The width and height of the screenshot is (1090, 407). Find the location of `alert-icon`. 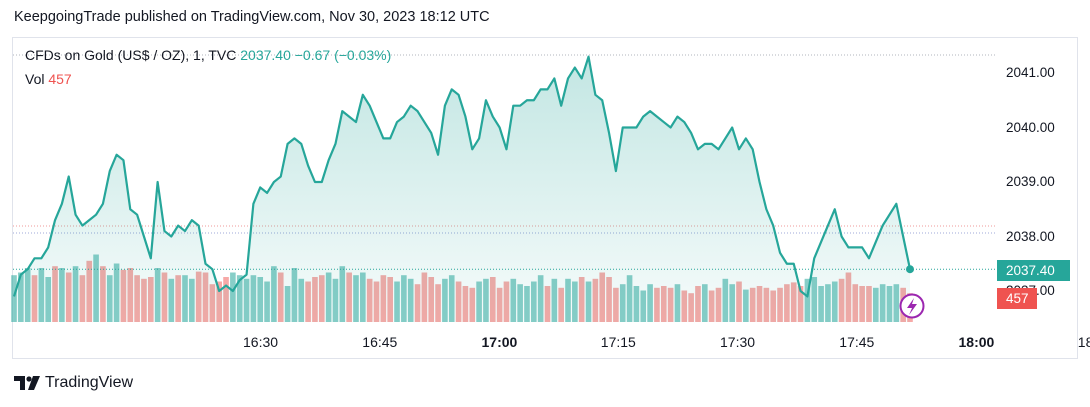

alert-icon is located at coordinates (912, 306).